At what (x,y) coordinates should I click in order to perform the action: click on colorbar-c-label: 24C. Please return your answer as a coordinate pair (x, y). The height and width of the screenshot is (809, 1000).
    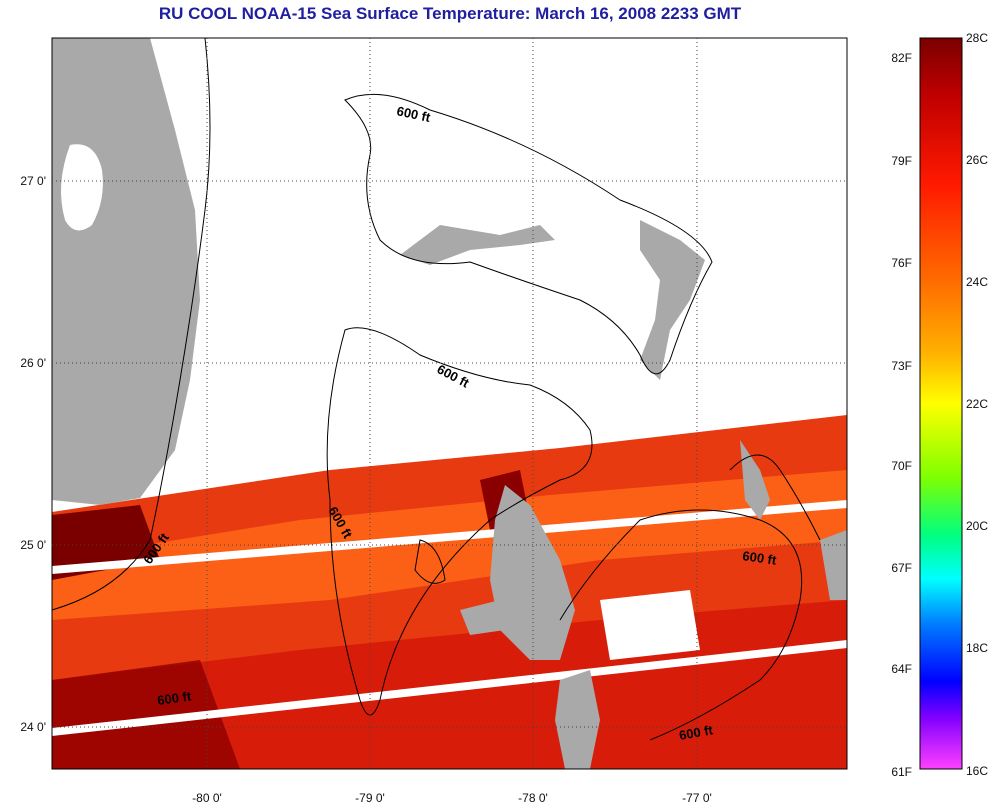
    Looking at the image, I should click on (977, 282).